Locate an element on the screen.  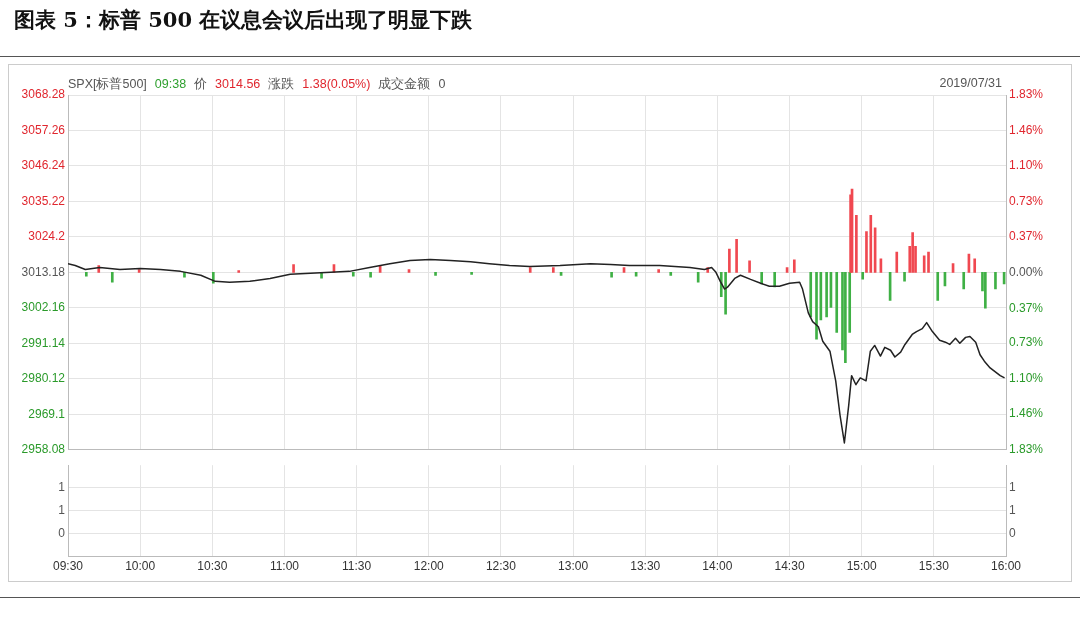
x-tick-label: 13:30 is located at coordinates (645, 565).